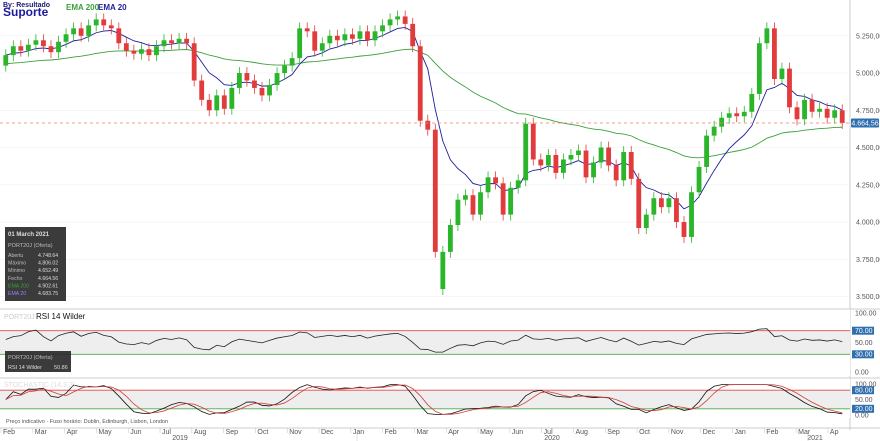 This screenshot has width=880, height=441. Describe the element at coordinates (864, 355) in the screenshot. I see `rsi-tick-label: 30.00` at that location.